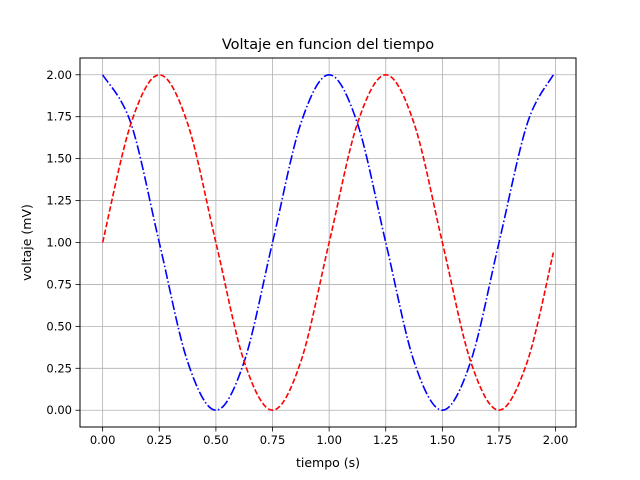 The image size is (640, 480). What do you see at coordinates (328, 462) in the screenshot?
I see `x-axis-label: tiempo (s)` at bounding box center [328, 462].